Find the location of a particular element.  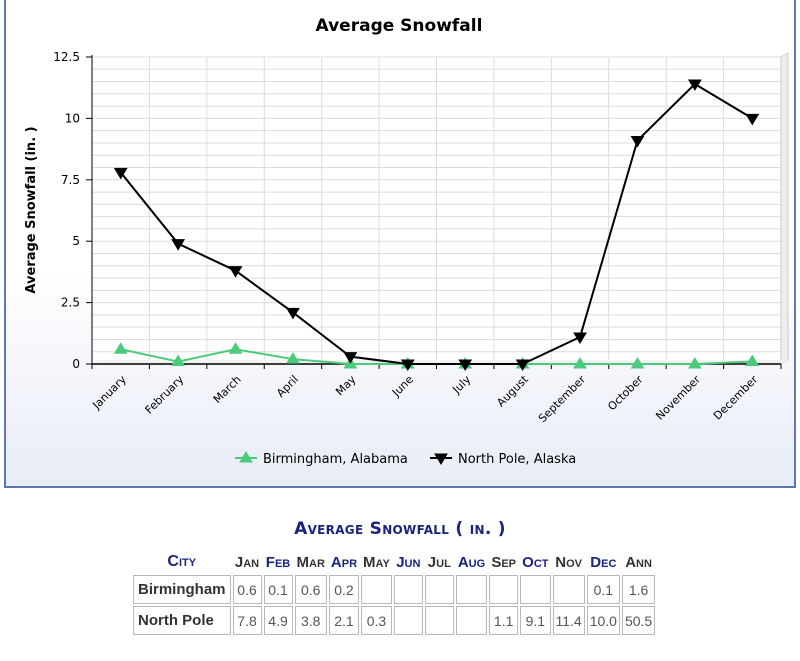

table-cell: 9.1 is located at coordinates (535, 620).